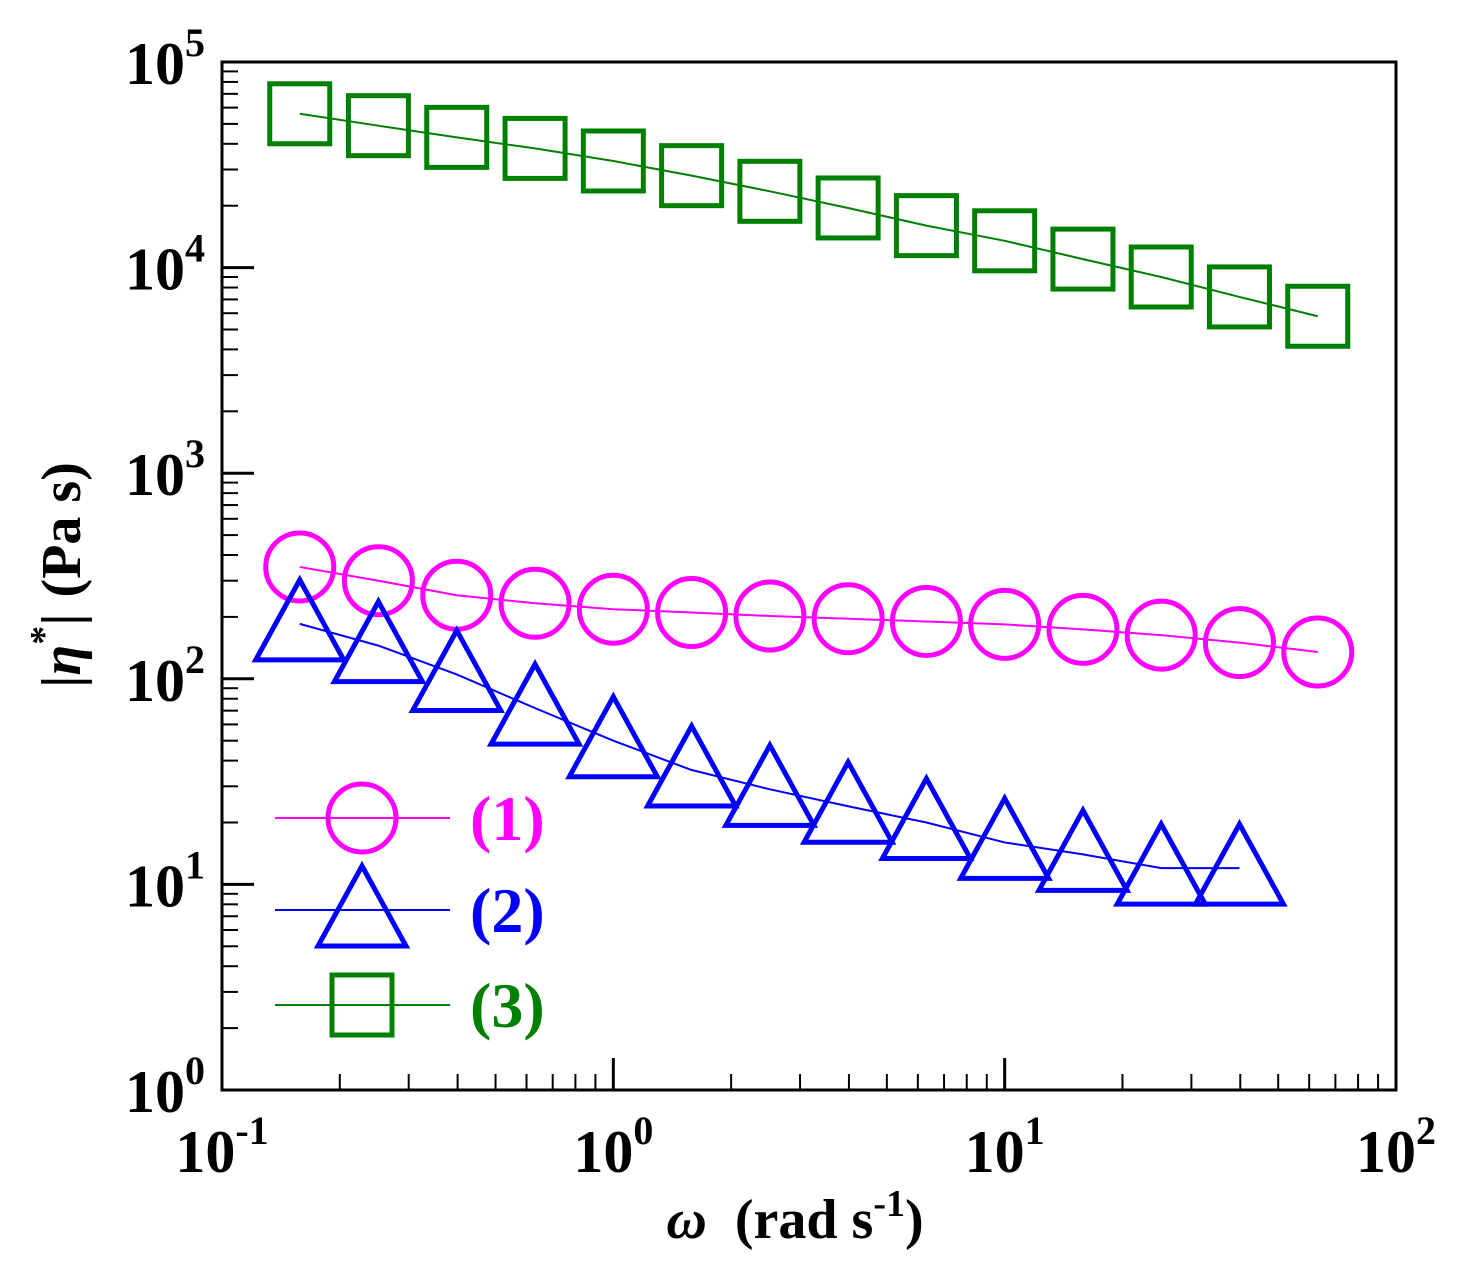 This screenshot has height=1273, width=1475. Describe the element at coordinates (507, 818) in the screenshot. I see `legend-label-1: (1)` at that location.